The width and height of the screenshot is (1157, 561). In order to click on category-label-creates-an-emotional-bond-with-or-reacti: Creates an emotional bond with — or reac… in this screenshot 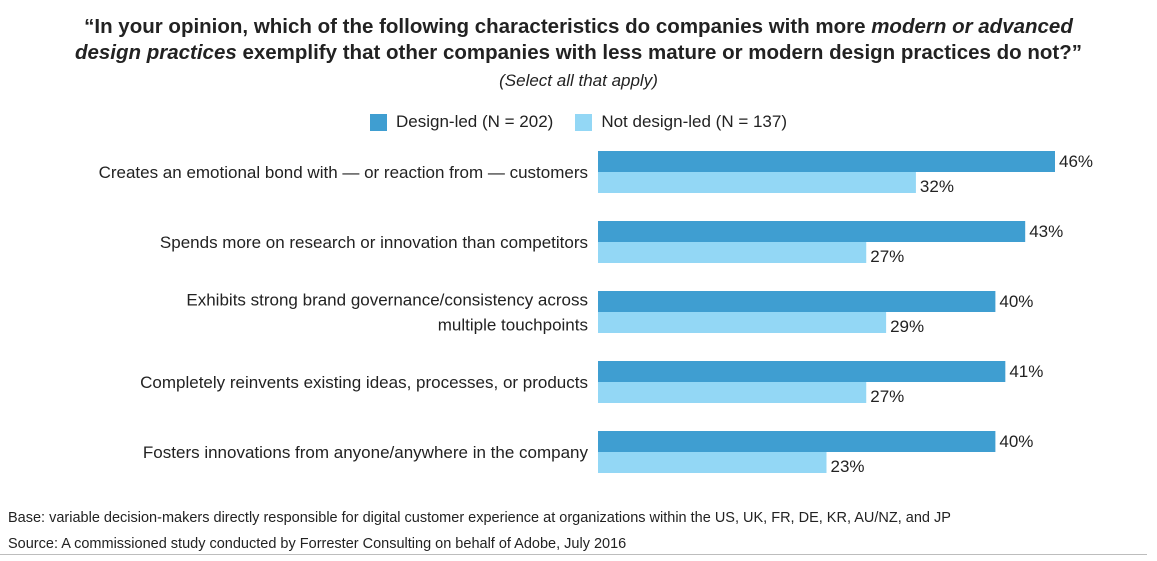, I will do `click(343, 172)`.